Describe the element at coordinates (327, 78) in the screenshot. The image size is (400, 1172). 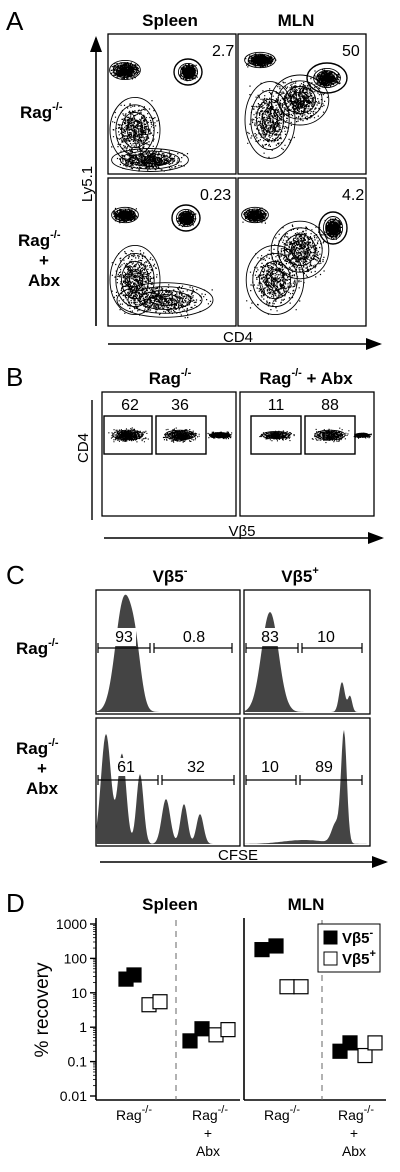
I see `gate-mln-rag` at that location.